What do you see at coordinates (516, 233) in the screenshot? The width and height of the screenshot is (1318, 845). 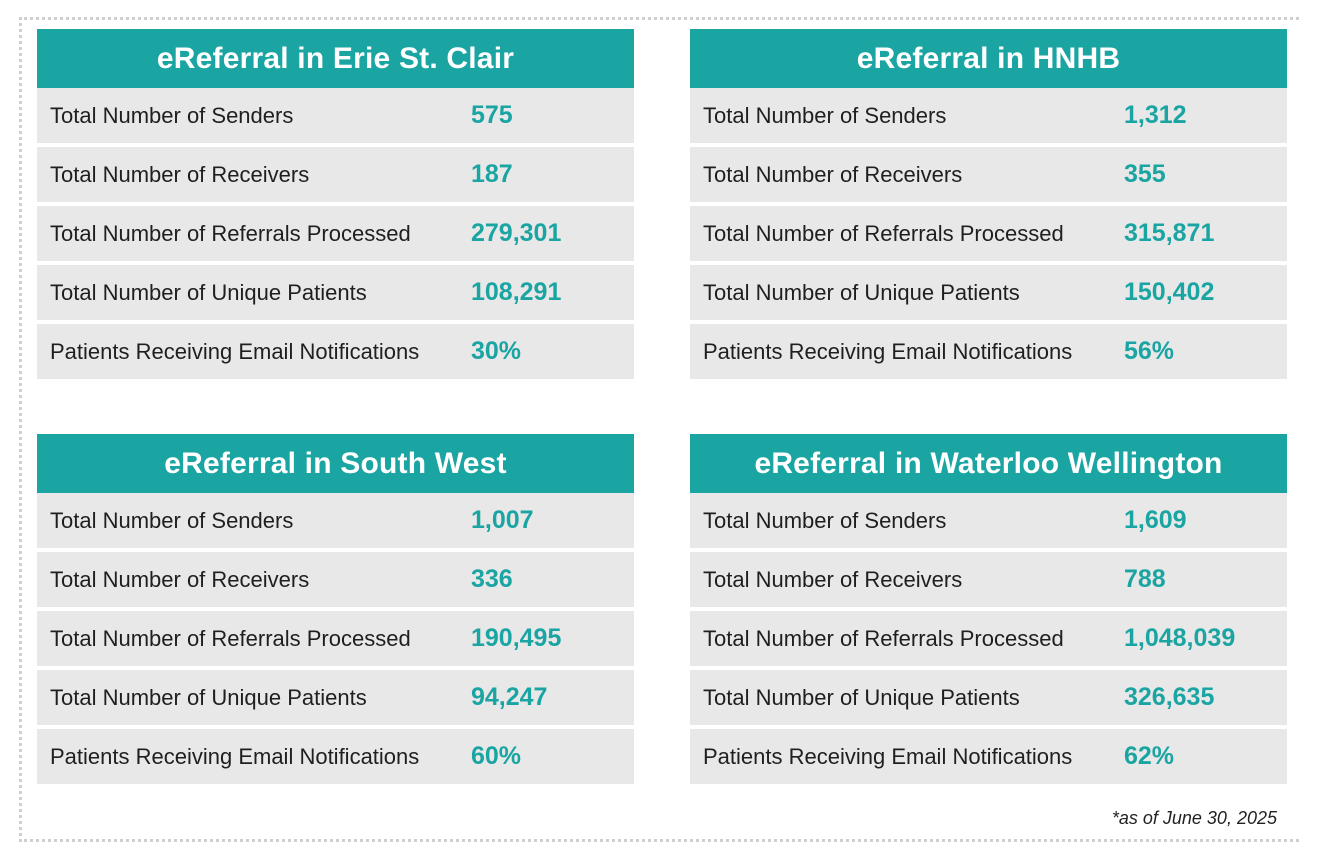 I see `stat-value: 279,301` at bounding box center [516, 233].